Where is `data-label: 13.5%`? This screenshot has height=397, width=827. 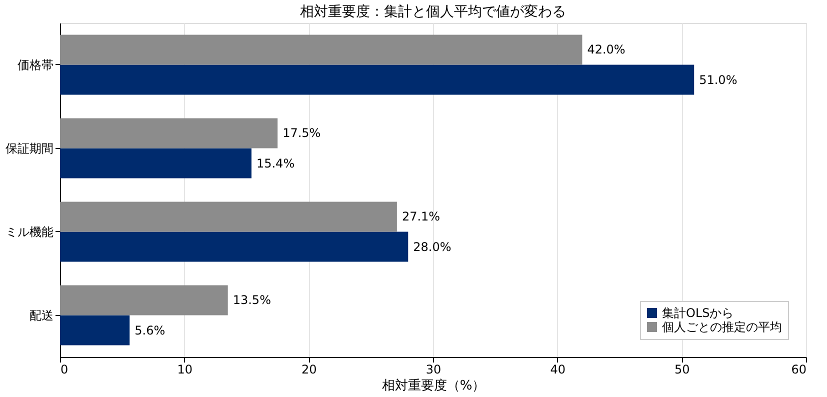
data-label: 13.5% is located at coordinates (251, 300).